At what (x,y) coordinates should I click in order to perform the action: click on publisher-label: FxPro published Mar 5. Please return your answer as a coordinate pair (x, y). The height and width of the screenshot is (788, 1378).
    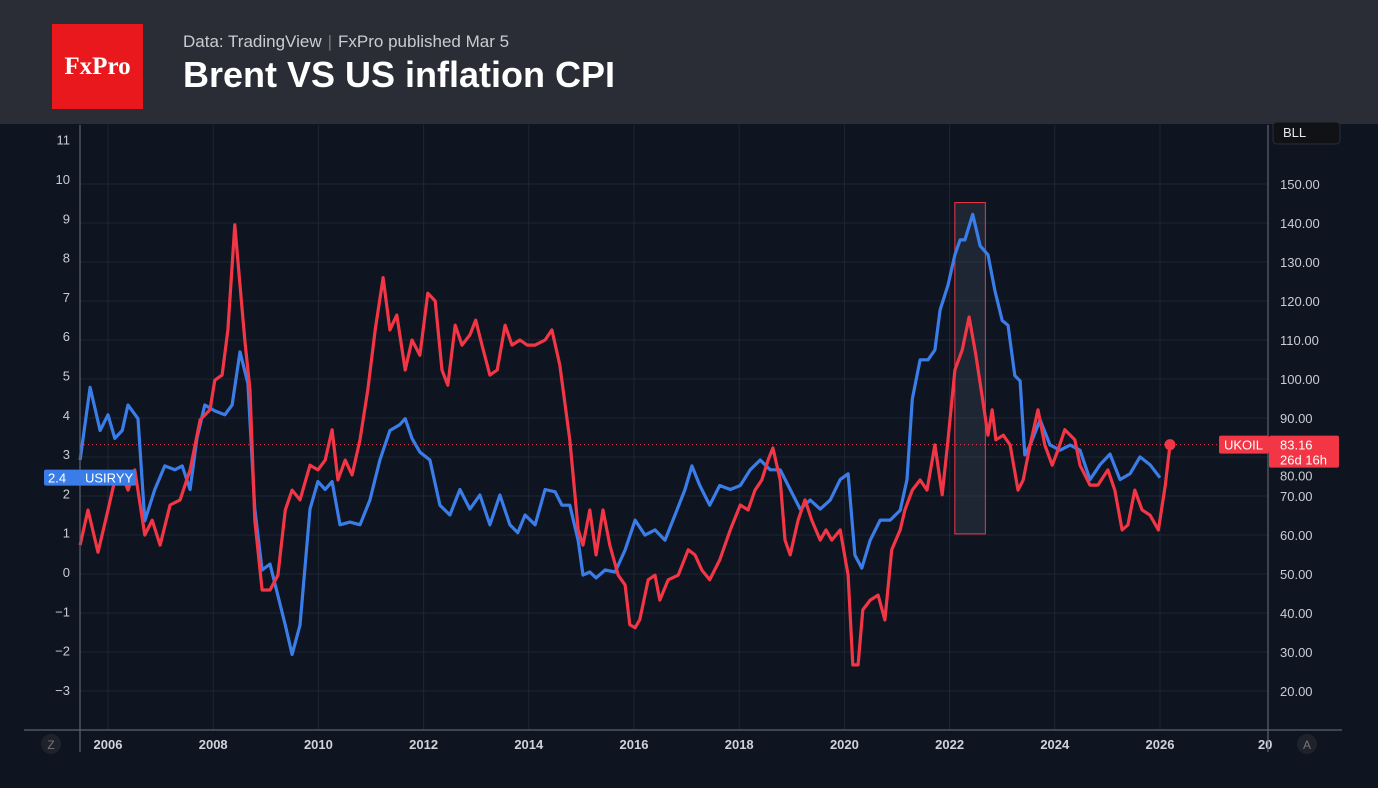
    Looking at the image, I should click on (424, 41).